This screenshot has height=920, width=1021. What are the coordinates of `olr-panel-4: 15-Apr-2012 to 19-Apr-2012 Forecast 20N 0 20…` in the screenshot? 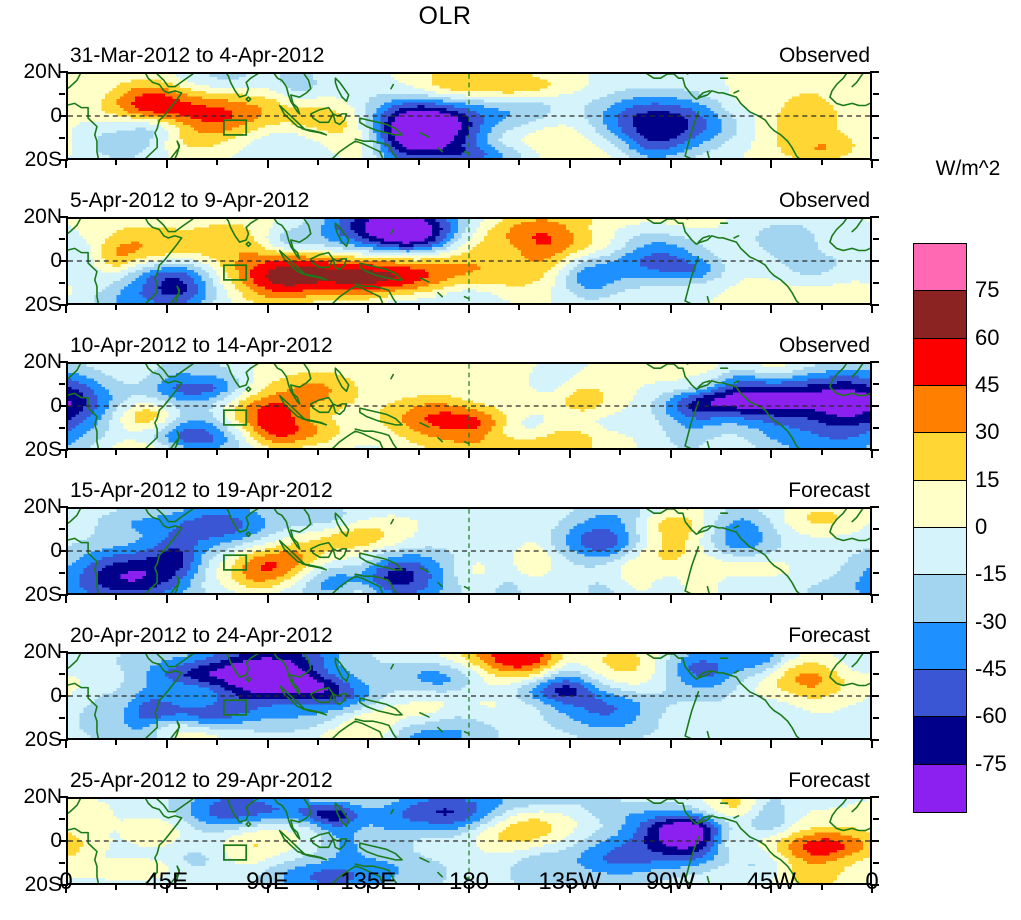 It's located at (451, 542).